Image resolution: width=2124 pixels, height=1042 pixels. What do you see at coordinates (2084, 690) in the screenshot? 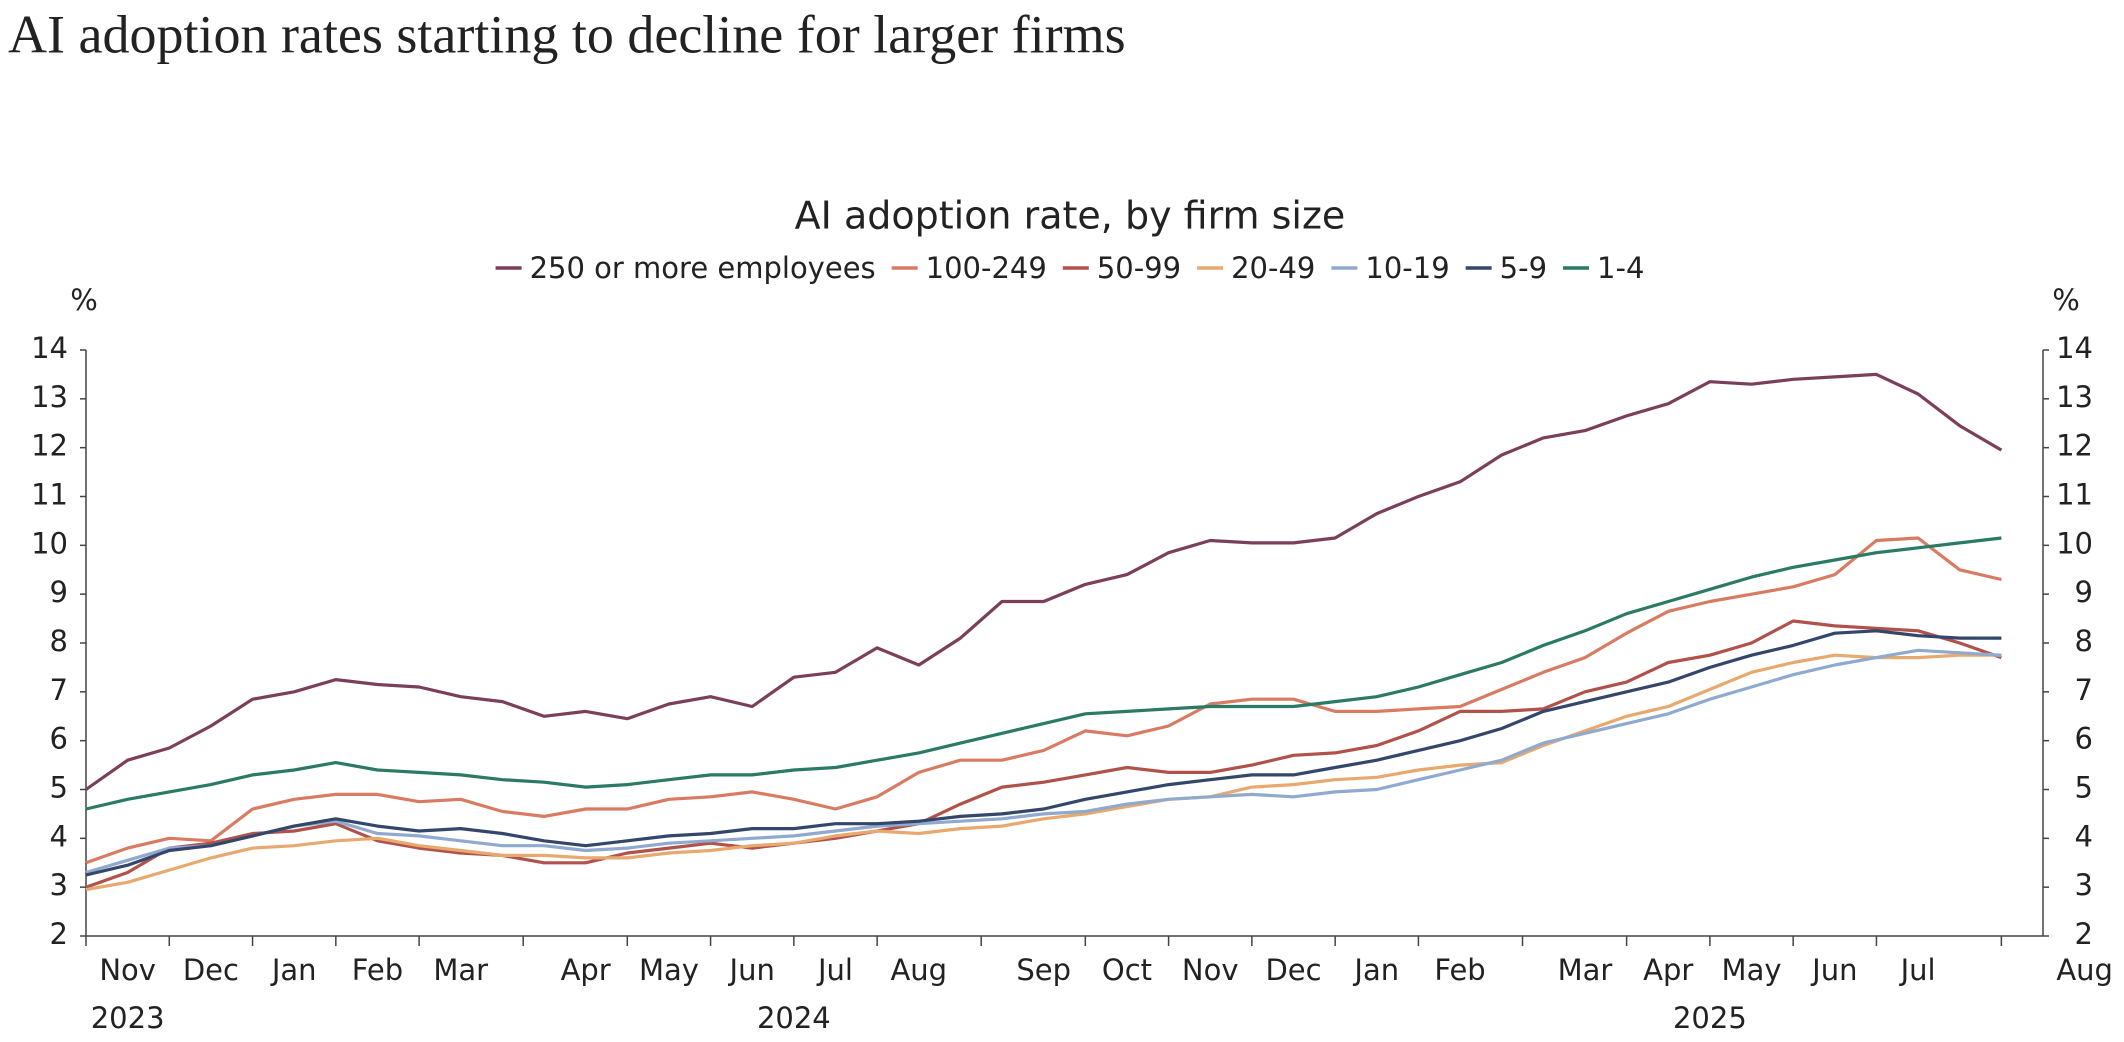
I see `y2-tick-label: 7` at bounding box center [2084, 690].